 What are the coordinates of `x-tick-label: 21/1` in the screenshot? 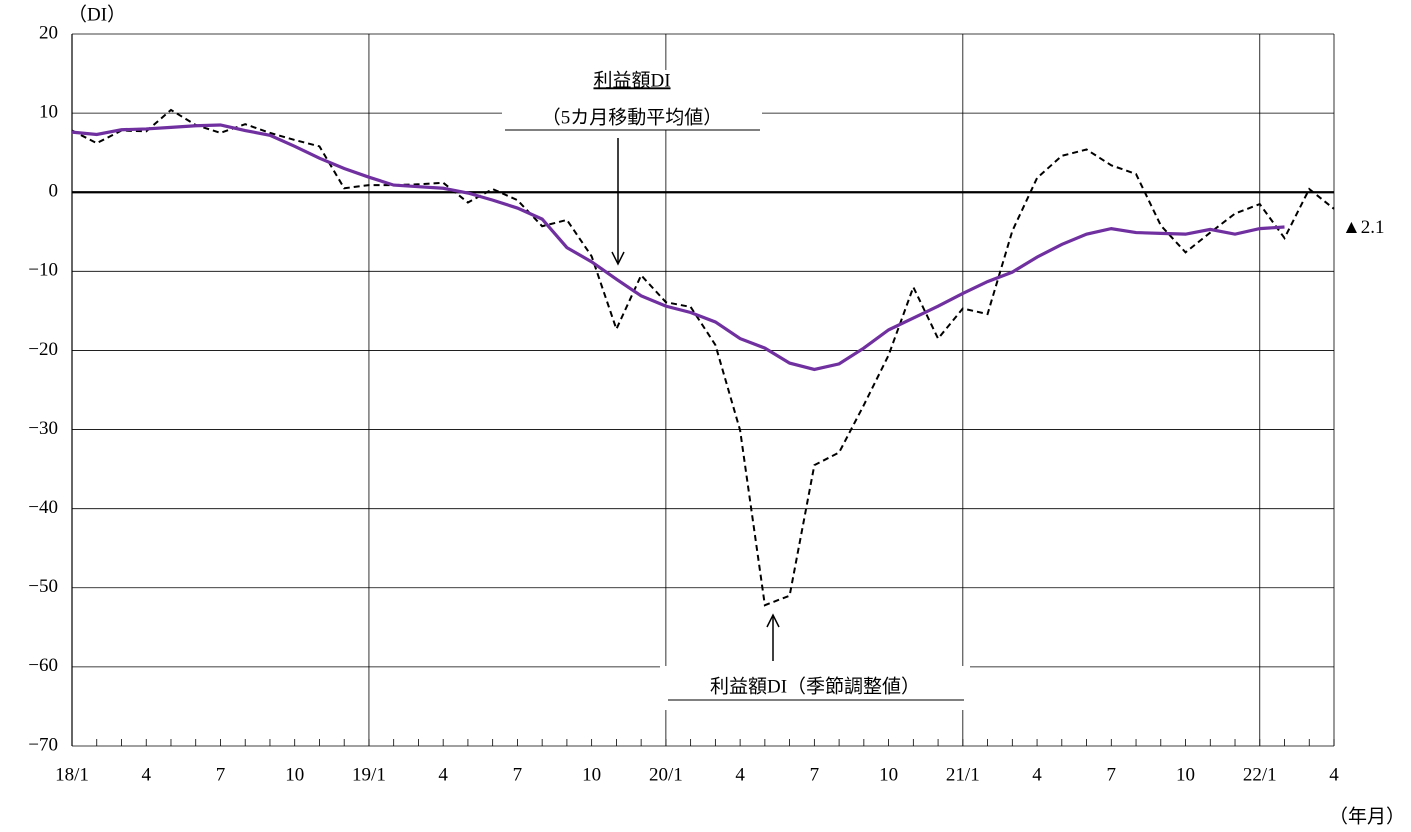 It's located at (963, 774).